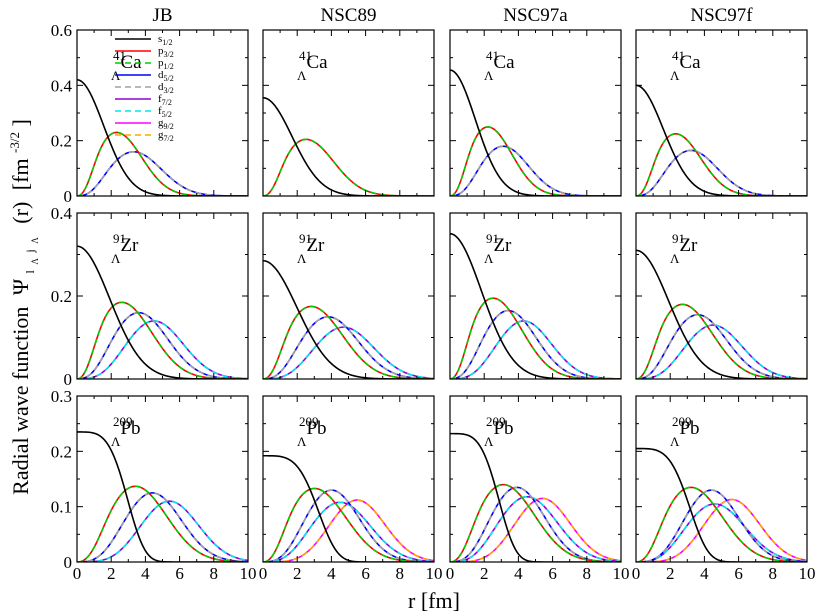  What do you see at coordinates (166, 124) in the screenshot?
I see `legend-label-g-9-2: g9/2` at bounding box center [166, 124].